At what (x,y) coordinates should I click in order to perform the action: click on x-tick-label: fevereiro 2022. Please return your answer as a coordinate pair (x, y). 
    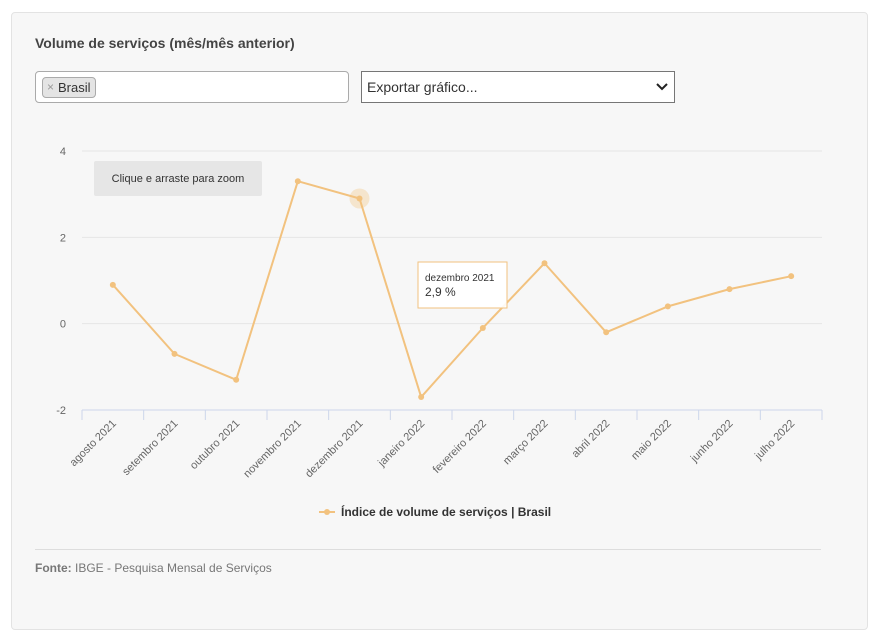
    Looking at the image, I should click on (460, 447).